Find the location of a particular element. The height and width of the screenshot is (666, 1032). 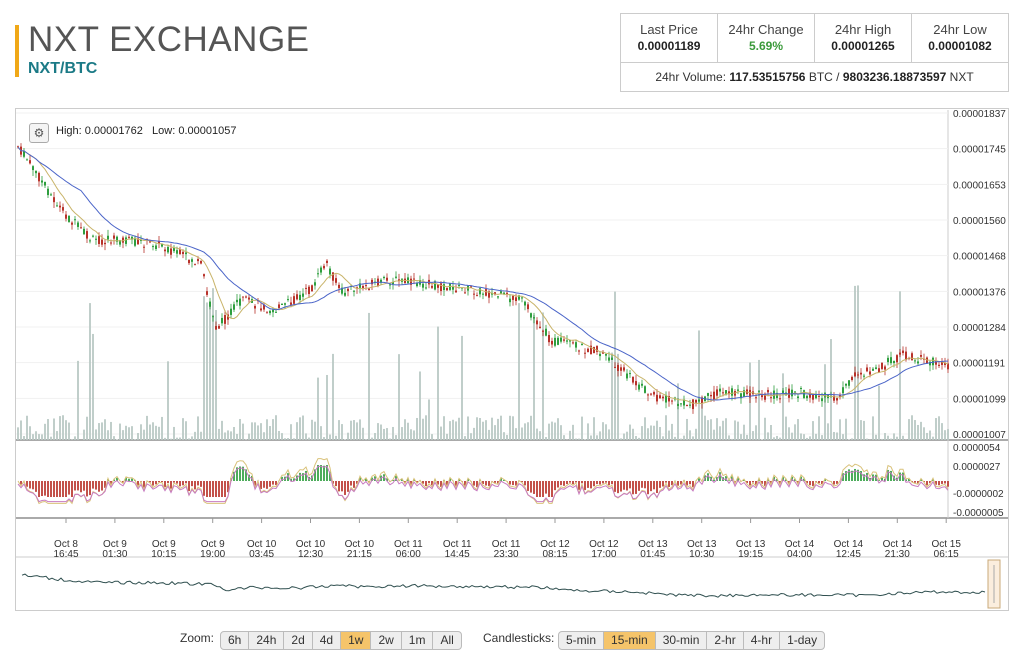

candles-30-min-button: 30-min is located at coordinates (682, 640).